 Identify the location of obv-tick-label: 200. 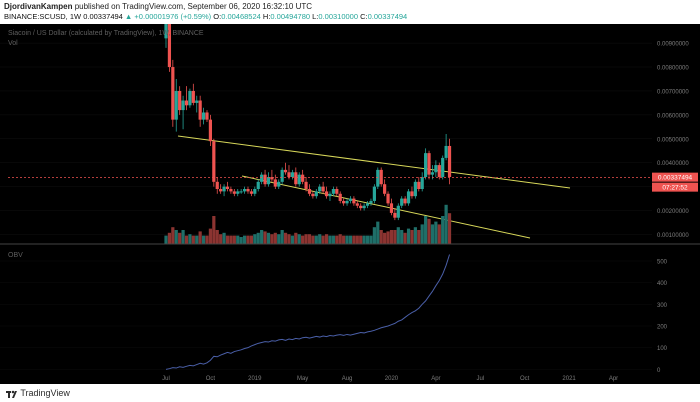
(662, 328).